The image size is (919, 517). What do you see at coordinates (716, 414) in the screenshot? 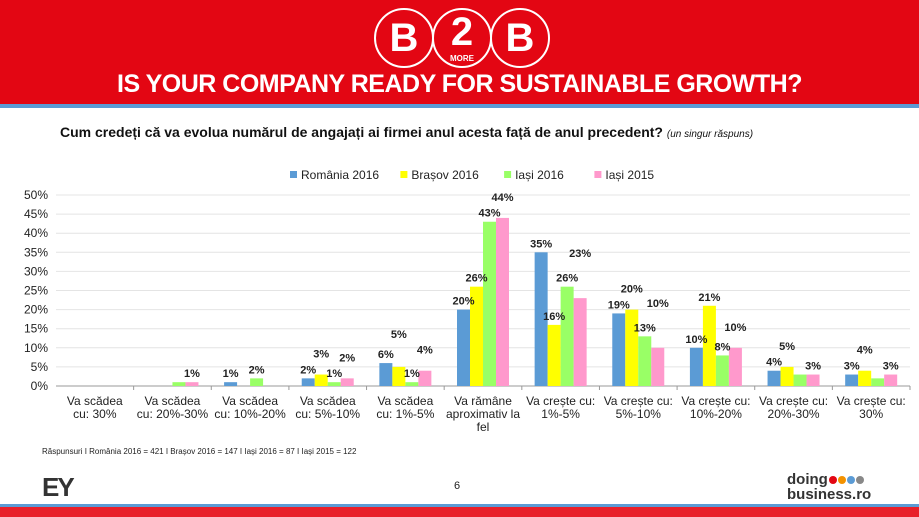
I see `x-tick-label: 10%-20%` at bounding box center [716, 414].